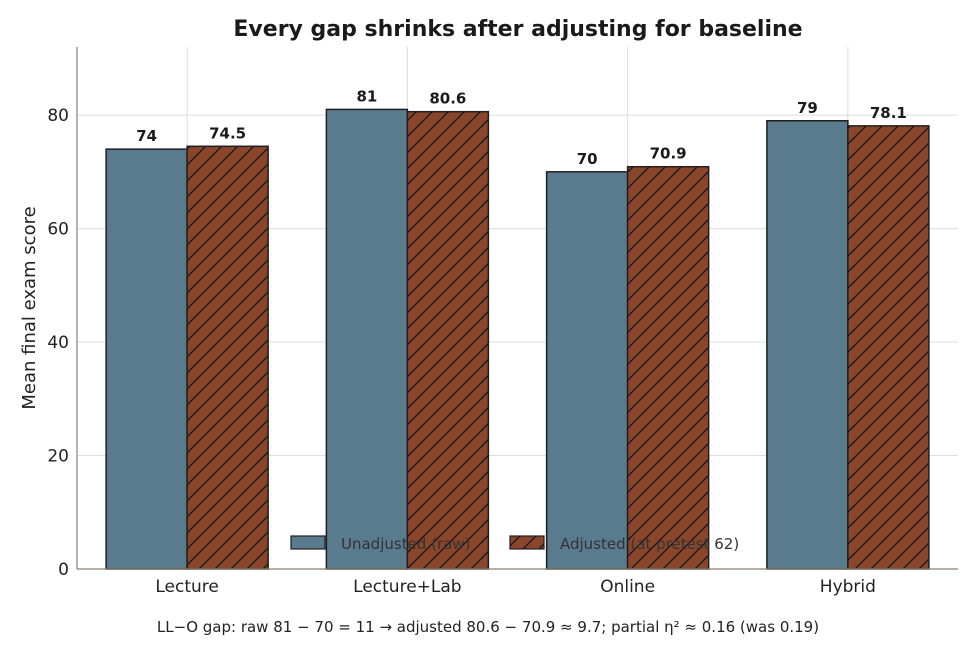 Image resolution: width=976 pixels, height=658 pixels. What do you see at coordinates (448, 340) in the screenshot?
I see `bar-adjusted-lecture-lab` at bounding box center [448, 340].